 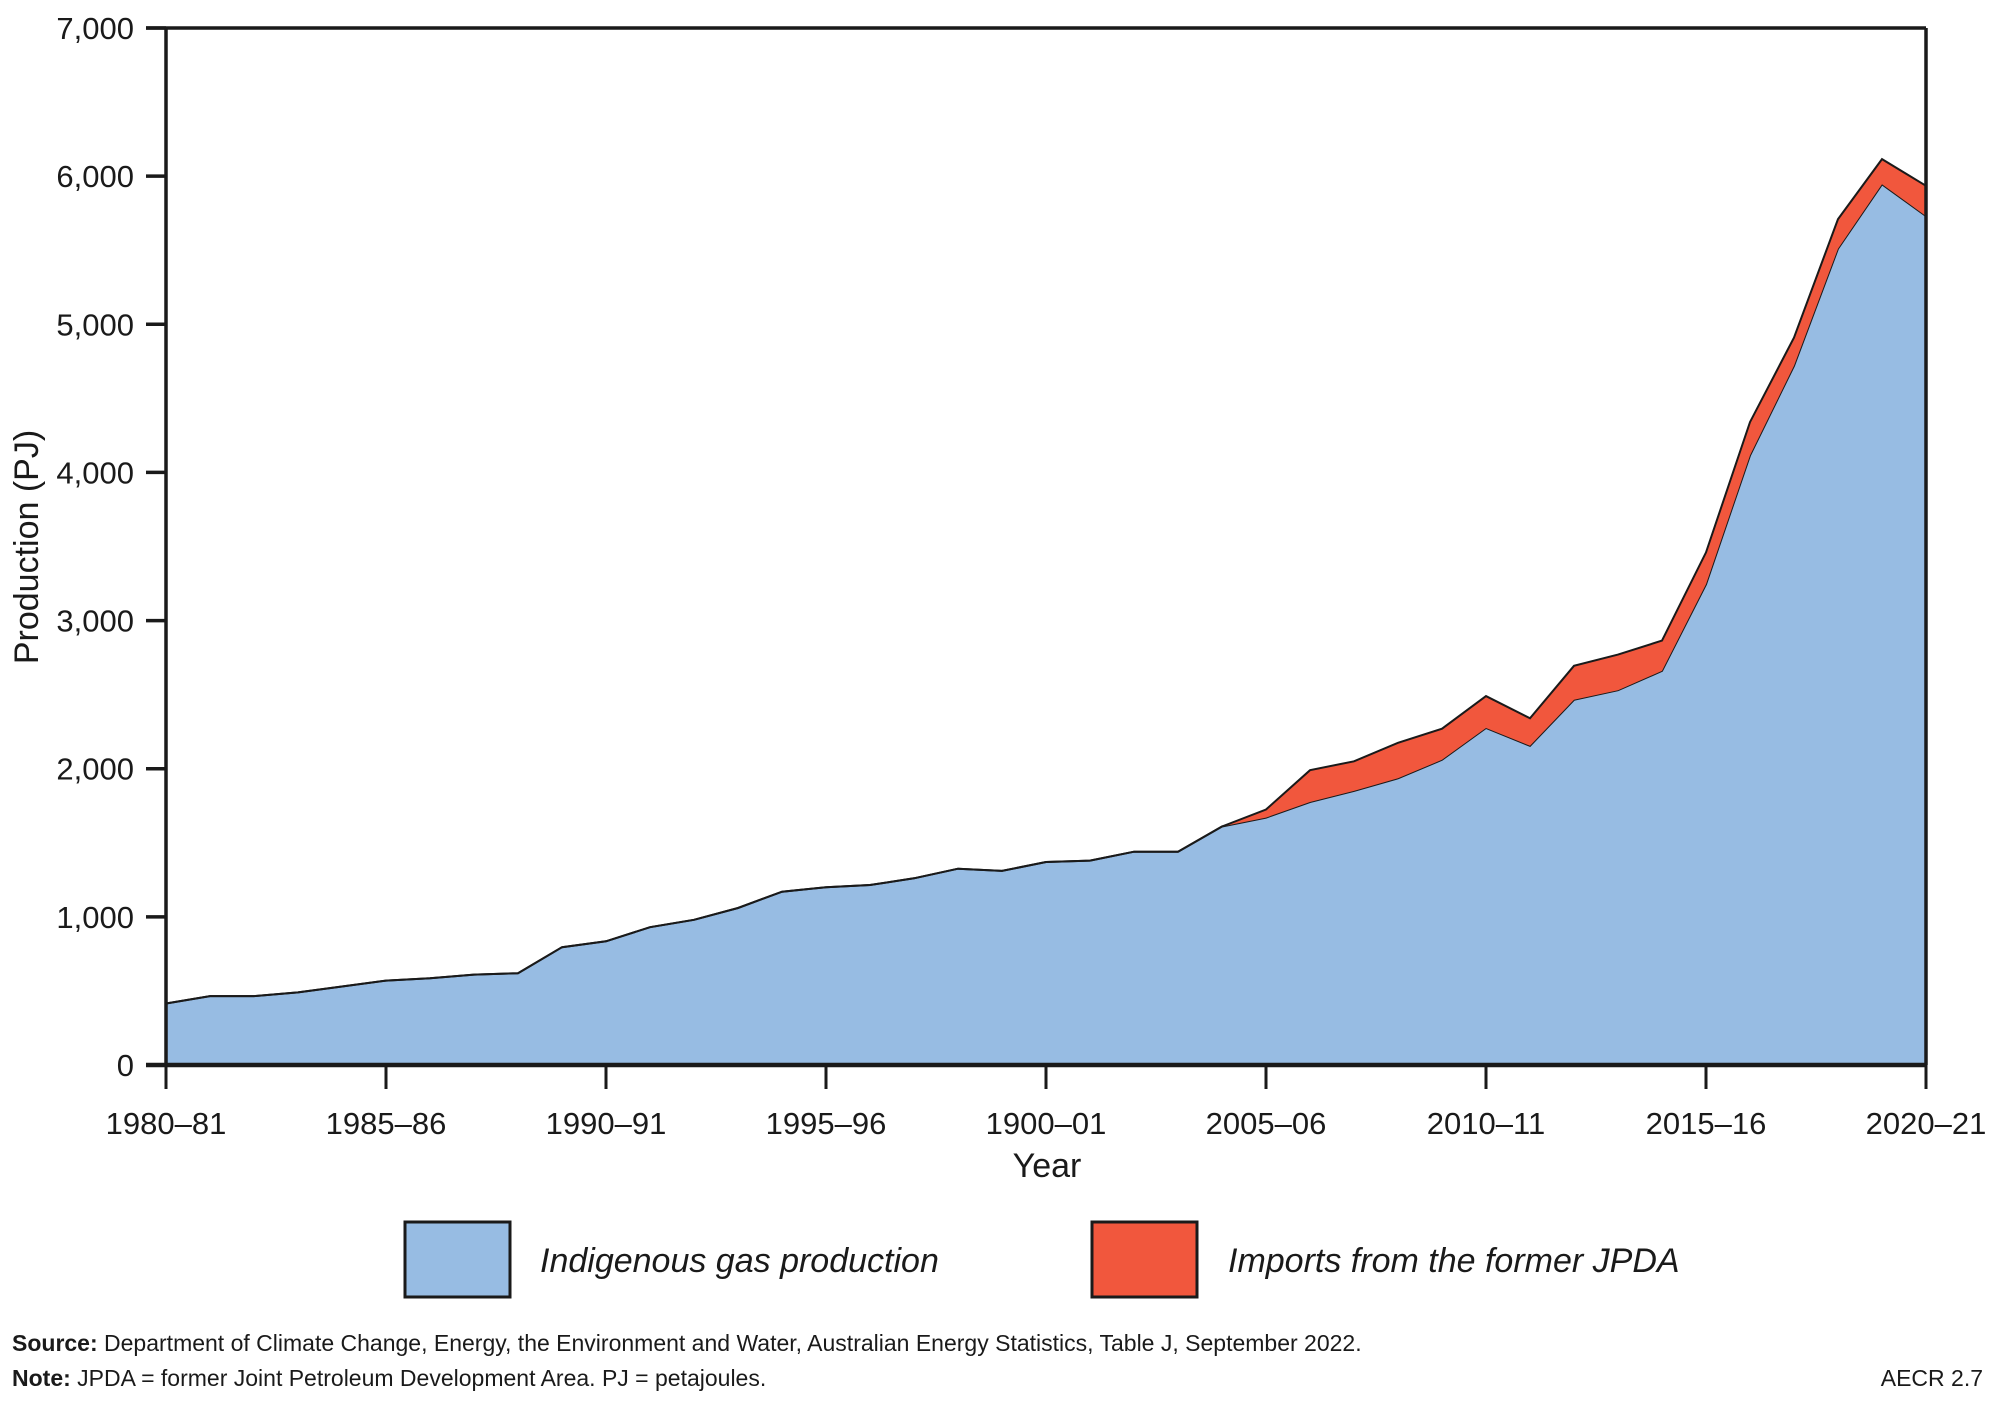 I want to click on legend-swatch-imports, so click(x=1144, y=1259).